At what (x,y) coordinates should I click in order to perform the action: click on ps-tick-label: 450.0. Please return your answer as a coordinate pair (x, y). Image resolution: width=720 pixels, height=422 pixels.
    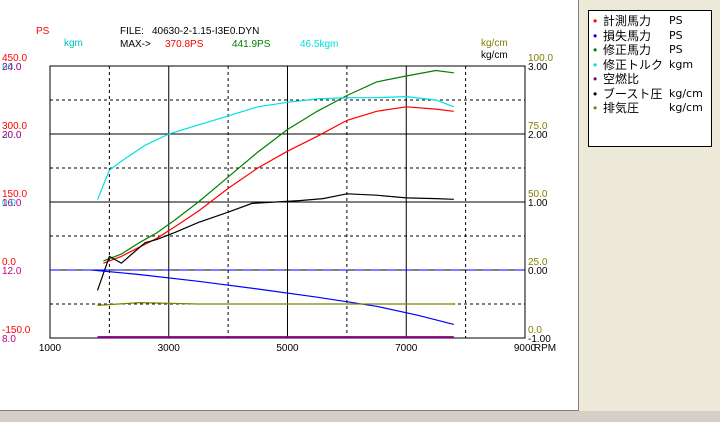
    Looking at the image, I should click on (14, 58).